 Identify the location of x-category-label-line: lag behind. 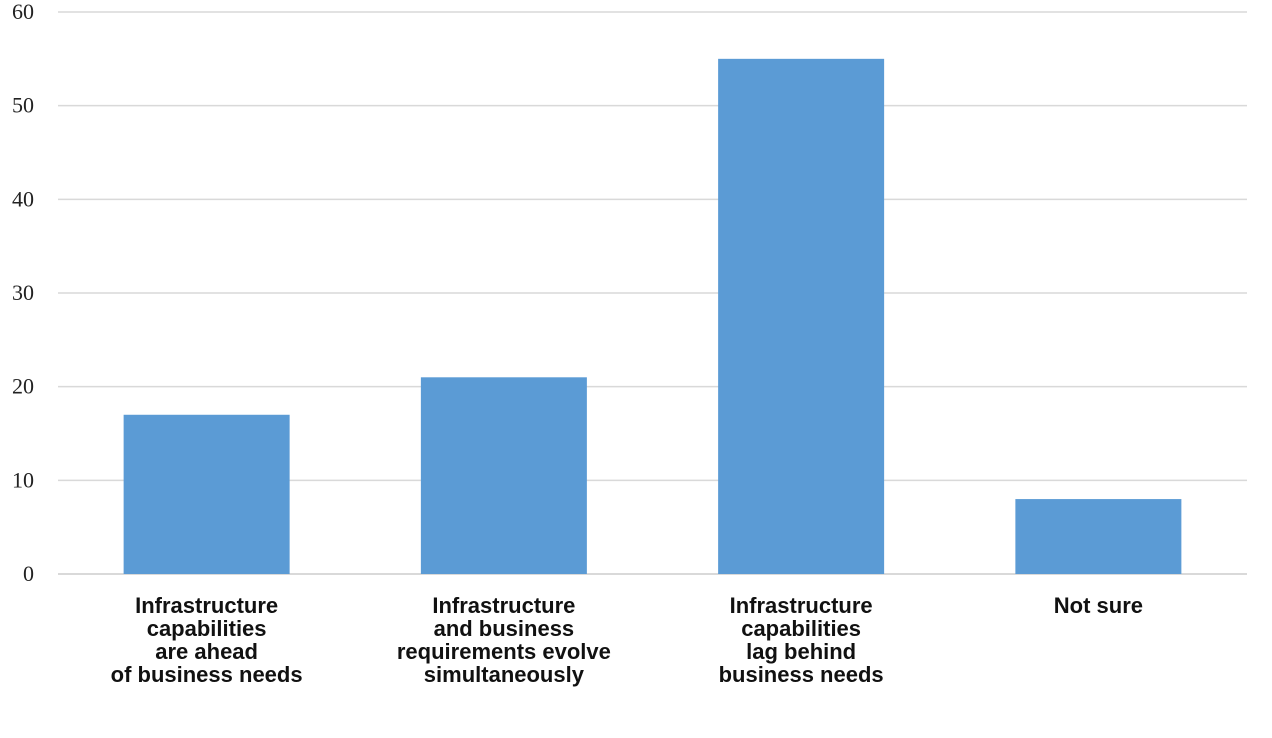
(801, 651).